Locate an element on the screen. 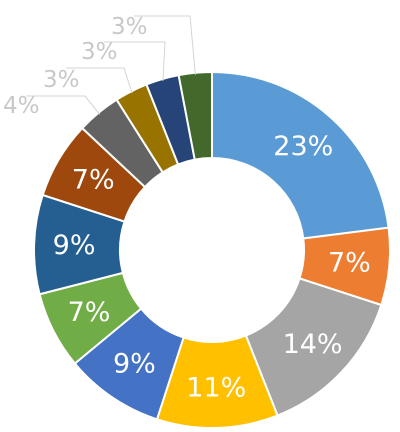 The width and height of the screenshot is (400, 432). slice-label-3: 14% is located at coordinates (313, 344).